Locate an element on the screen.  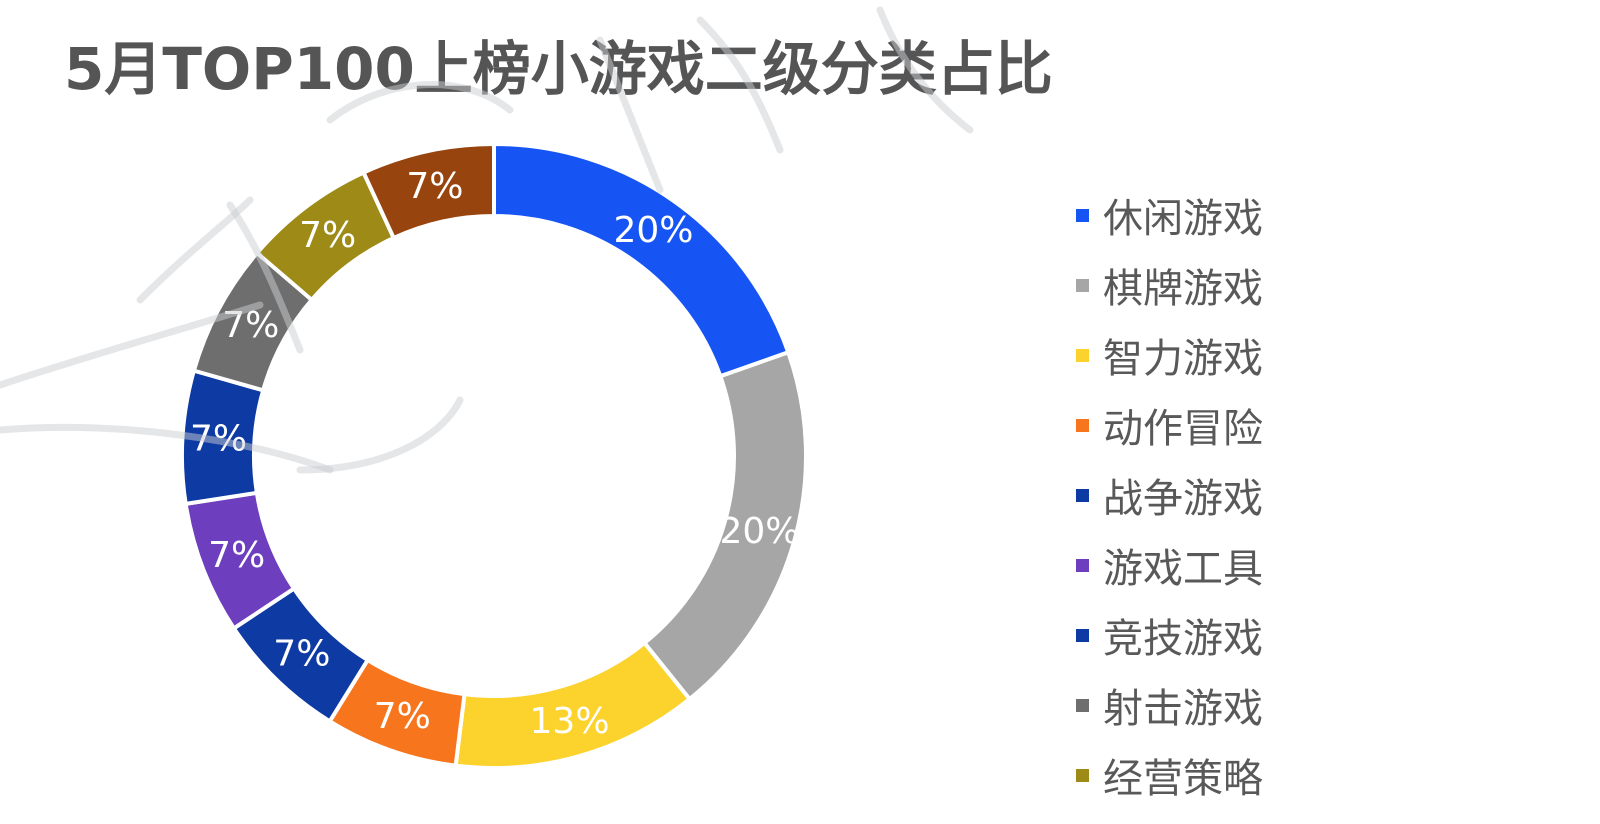
legend-item: 竞技游戏 is located at coordinates (1169, 635).